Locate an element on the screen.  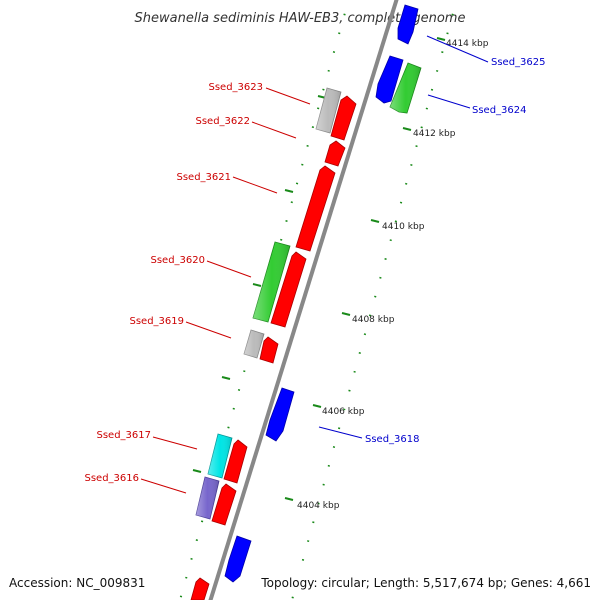
gene-ssed-3622b is located at coordinates (335, 153).